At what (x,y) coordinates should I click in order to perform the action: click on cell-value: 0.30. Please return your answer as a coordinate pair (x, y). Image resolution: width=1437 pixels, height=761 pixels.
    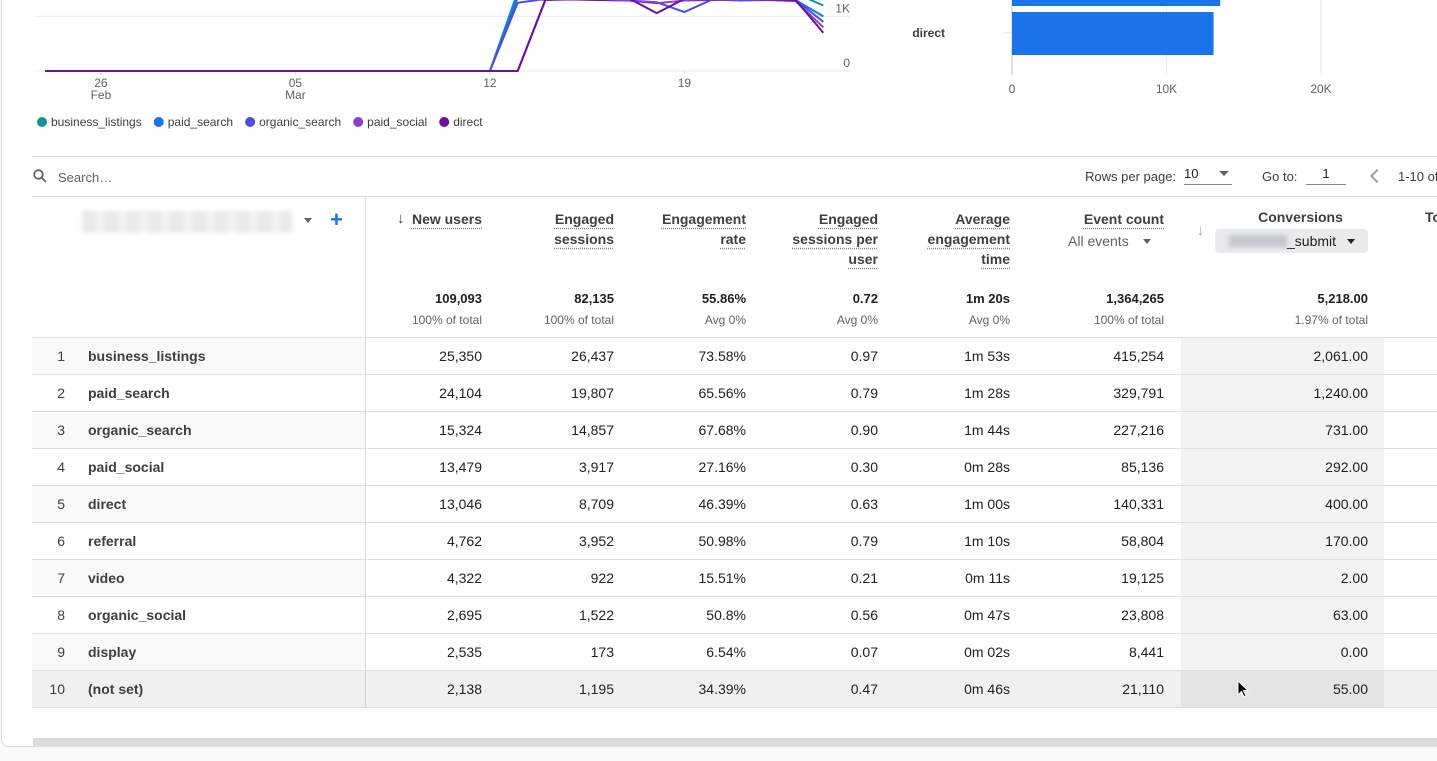
    Looking at the image, I should click on (864, 467).